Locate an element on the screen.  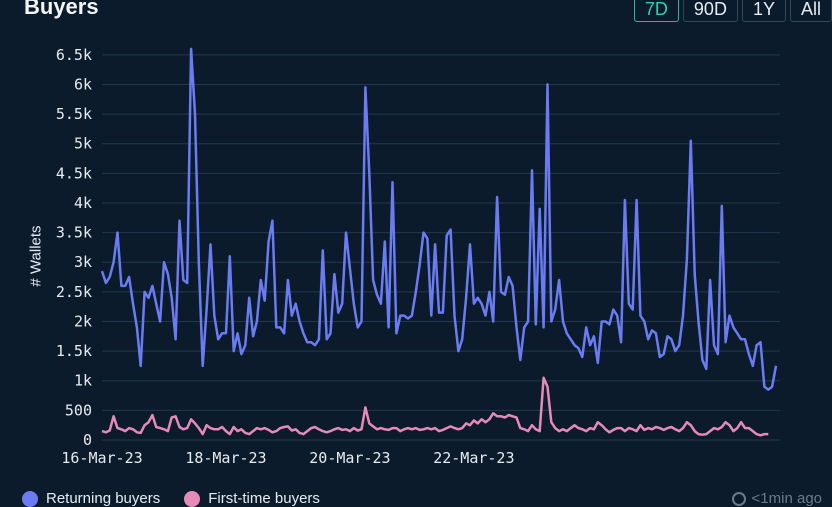
y-tick-label: 1k is located at coordinates (83, 381).